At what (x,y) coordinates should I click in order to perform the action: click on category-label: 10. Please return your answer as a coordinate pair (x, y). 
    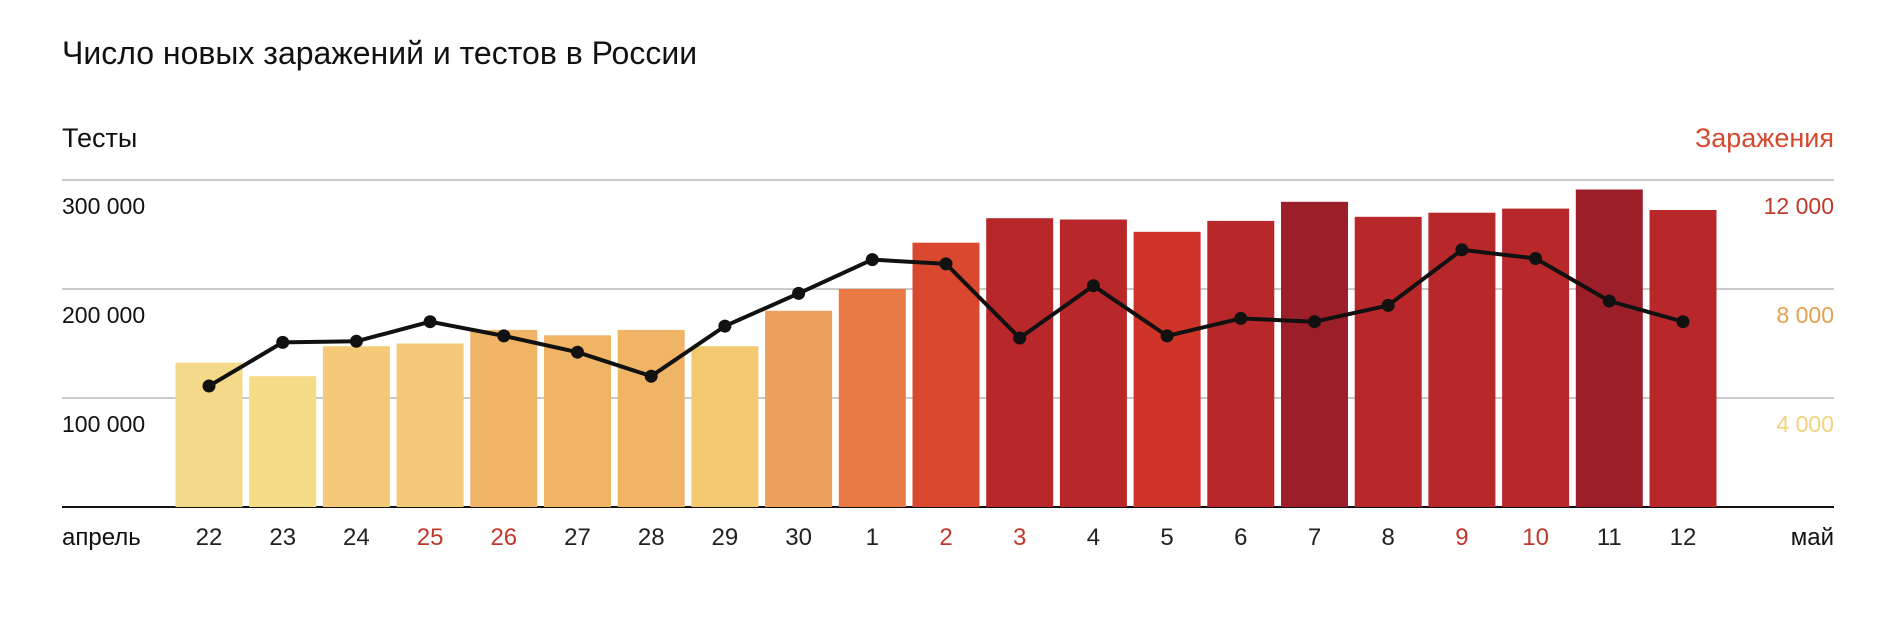
    Looking at the image, I should click on (1535, 537).